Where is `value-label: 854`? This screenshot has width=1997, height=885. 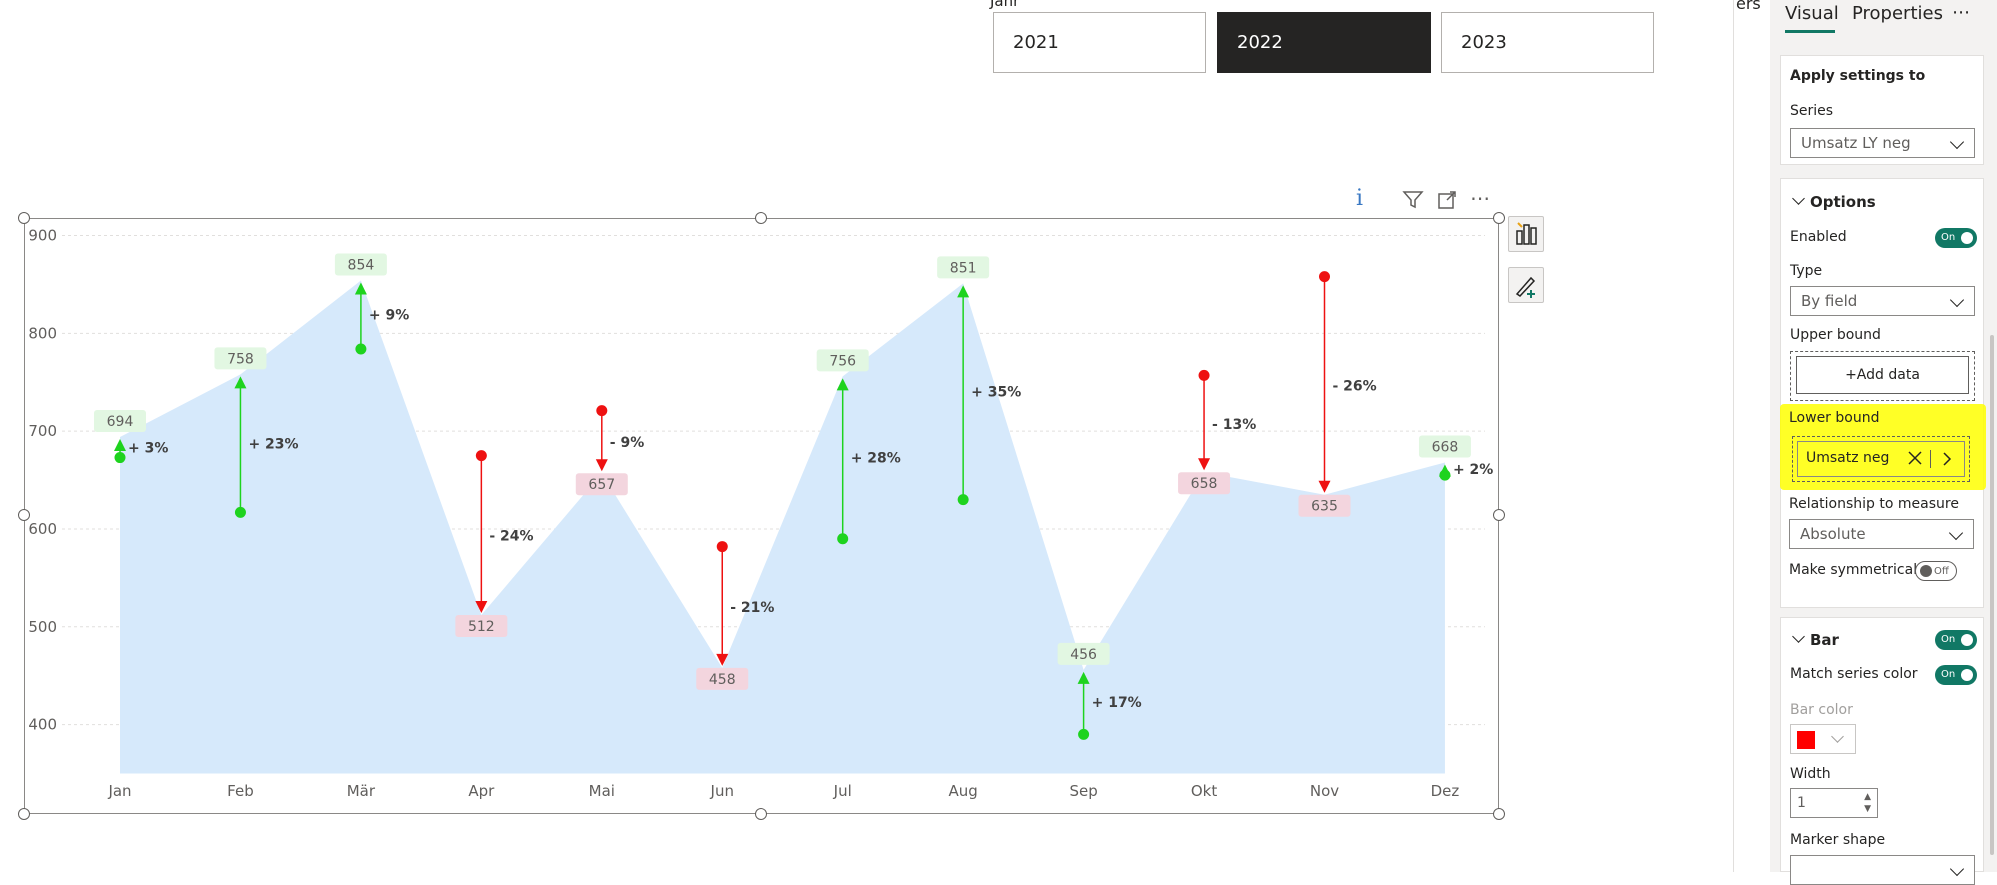 value-label: 854 is located at coordinates (361, 265).